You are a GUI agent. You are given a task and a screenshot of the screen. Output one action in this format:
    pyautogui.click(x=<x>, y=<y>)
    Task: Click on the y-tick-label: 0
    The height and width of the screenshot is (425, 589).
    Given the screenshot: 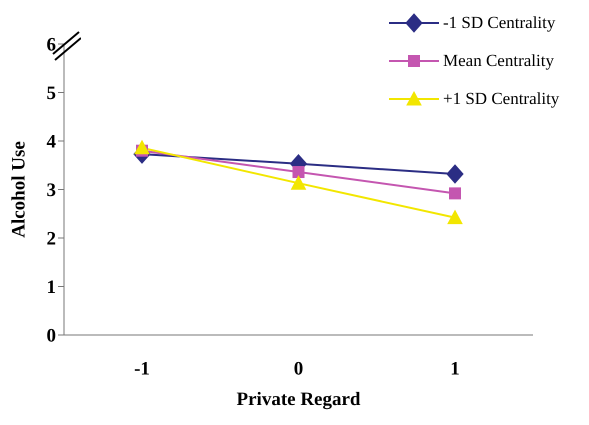 What is the action you would take?
    pyautogui.click(x=51, y=336)
    